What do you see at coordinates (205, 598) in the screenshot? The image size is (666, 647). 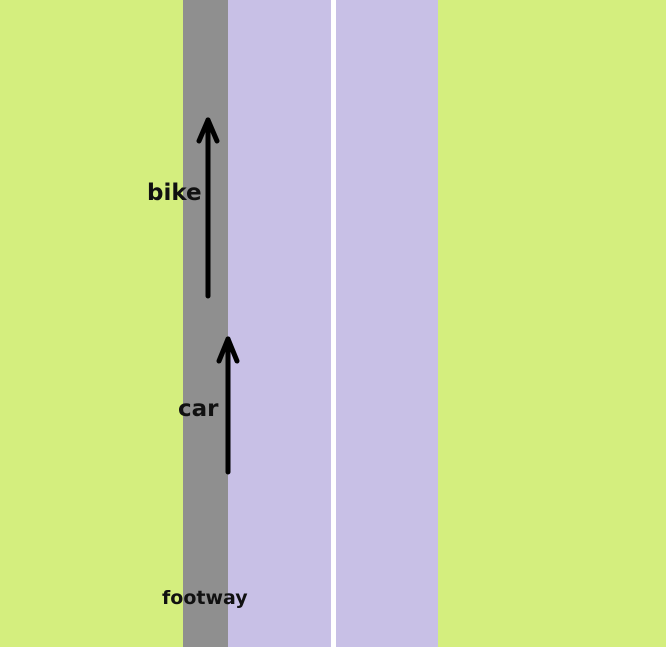 I see `footway-label: footway` at bounding box center [205, 598].